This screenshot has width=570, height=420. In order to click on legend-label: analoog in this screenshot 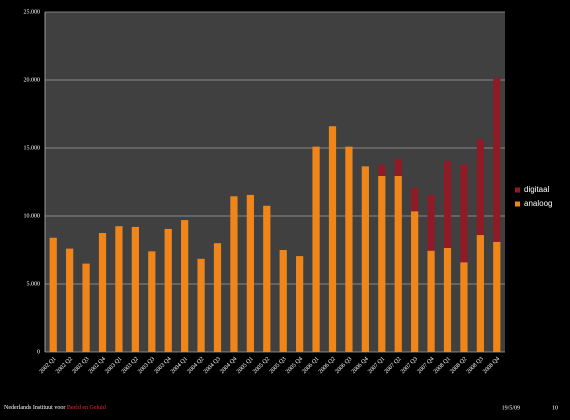, I will do `click(538, 203)`.